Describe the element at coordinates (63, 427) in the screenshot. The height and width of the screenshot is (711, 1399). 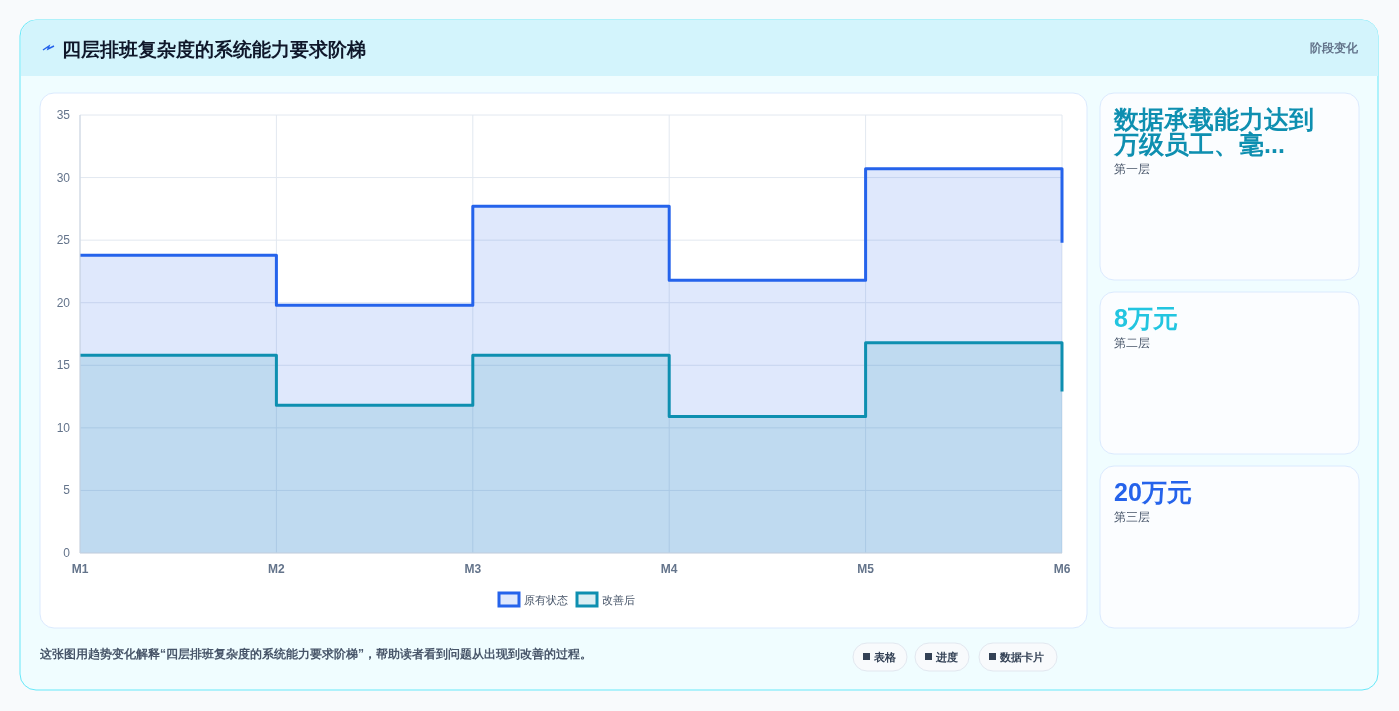
I see `y-tick-label: 10` at that location.